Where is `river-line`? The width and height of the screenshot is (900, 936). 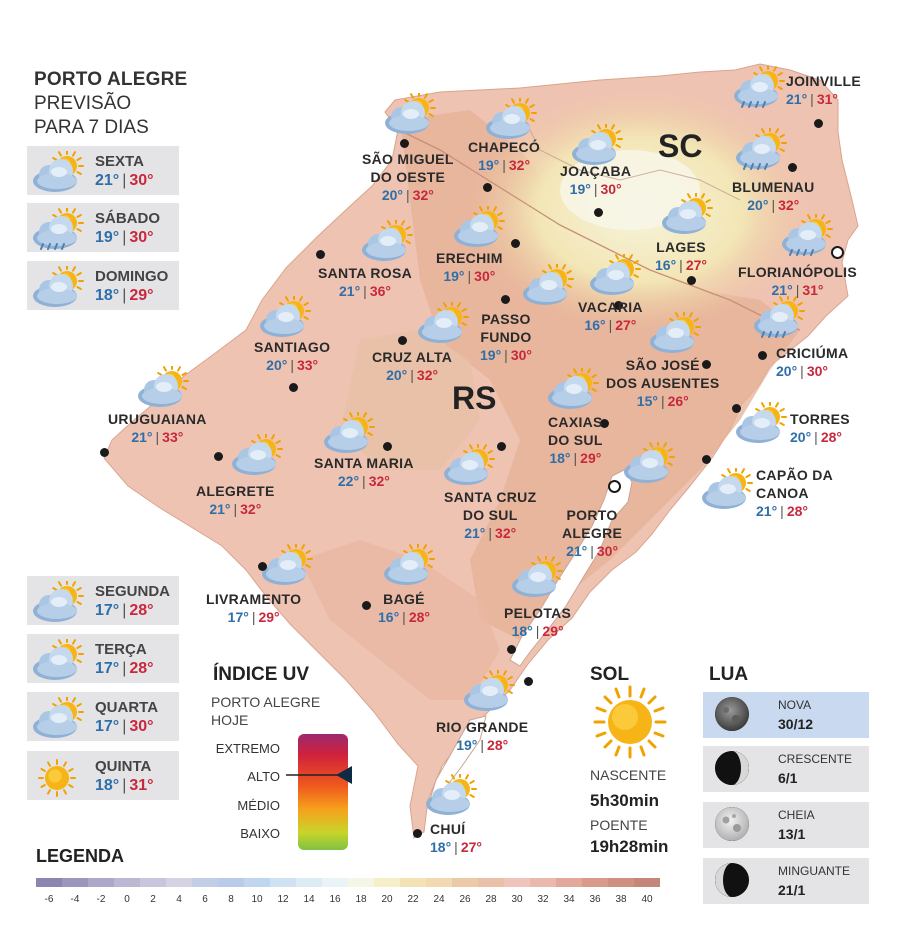
river-line is located at coordinates (630, 155).